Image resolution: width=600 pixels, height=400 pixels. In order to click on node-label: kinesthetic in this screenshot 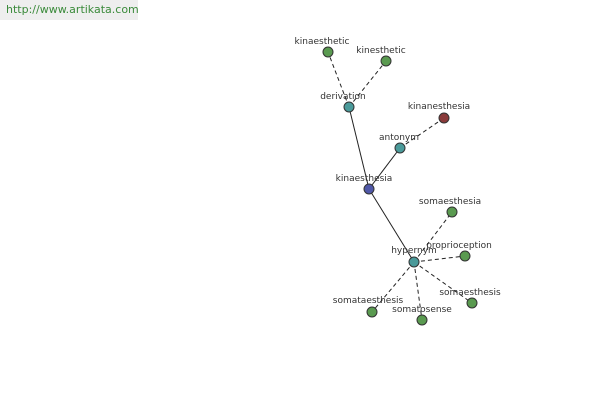, I will do `click(380, 51)`.